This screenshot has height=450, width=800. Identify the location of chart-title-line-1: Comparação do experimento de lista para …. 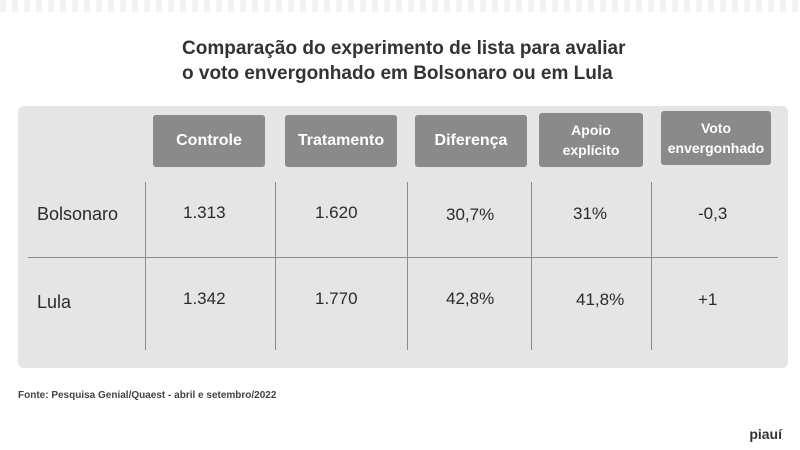
(404, 48).